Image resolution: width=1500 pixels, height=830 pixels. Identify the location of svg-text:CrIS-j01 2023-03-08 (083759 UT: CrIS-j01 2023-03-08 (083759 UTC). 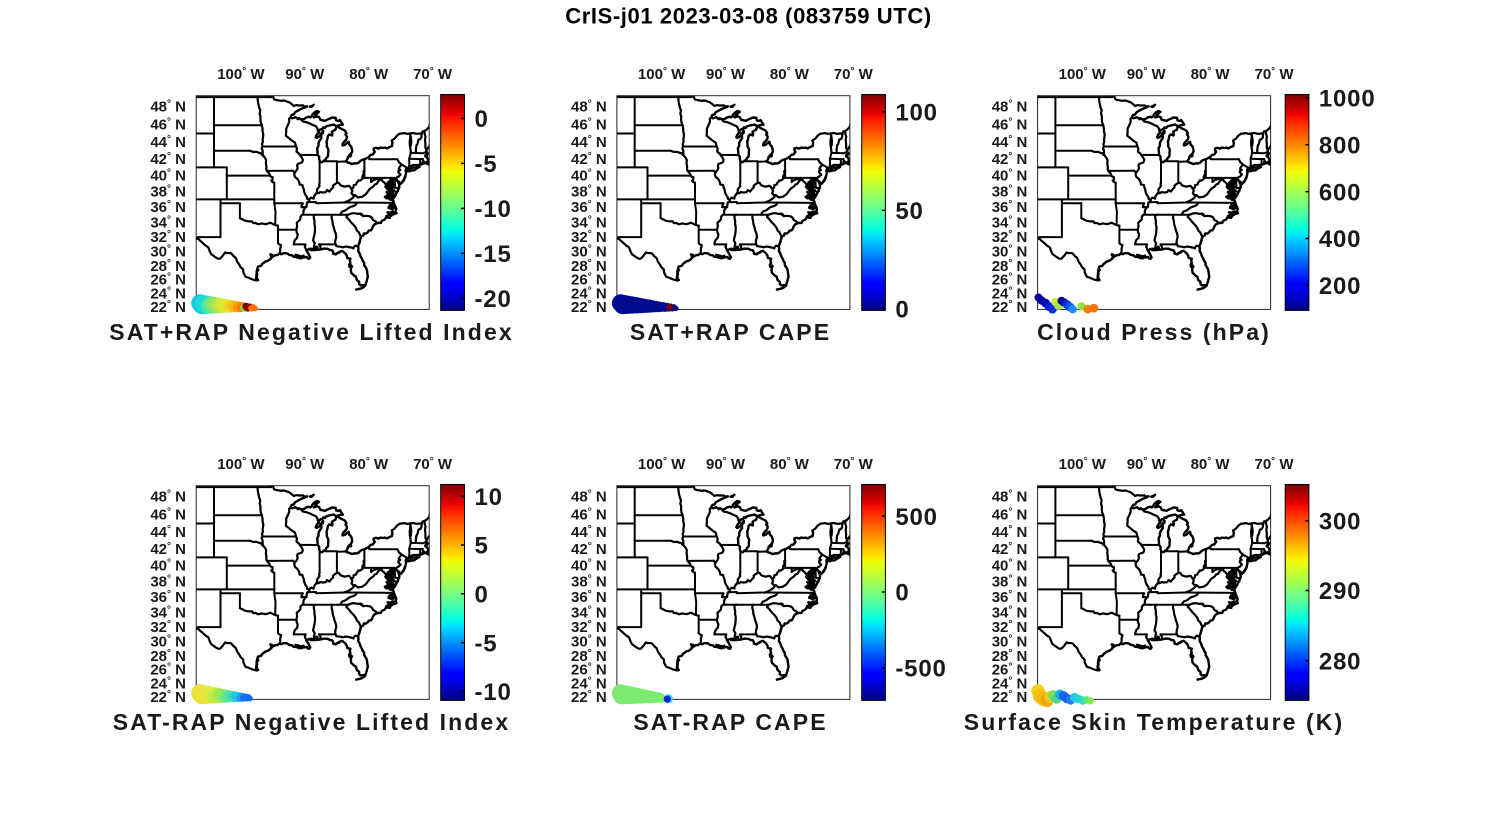
(748, 16).